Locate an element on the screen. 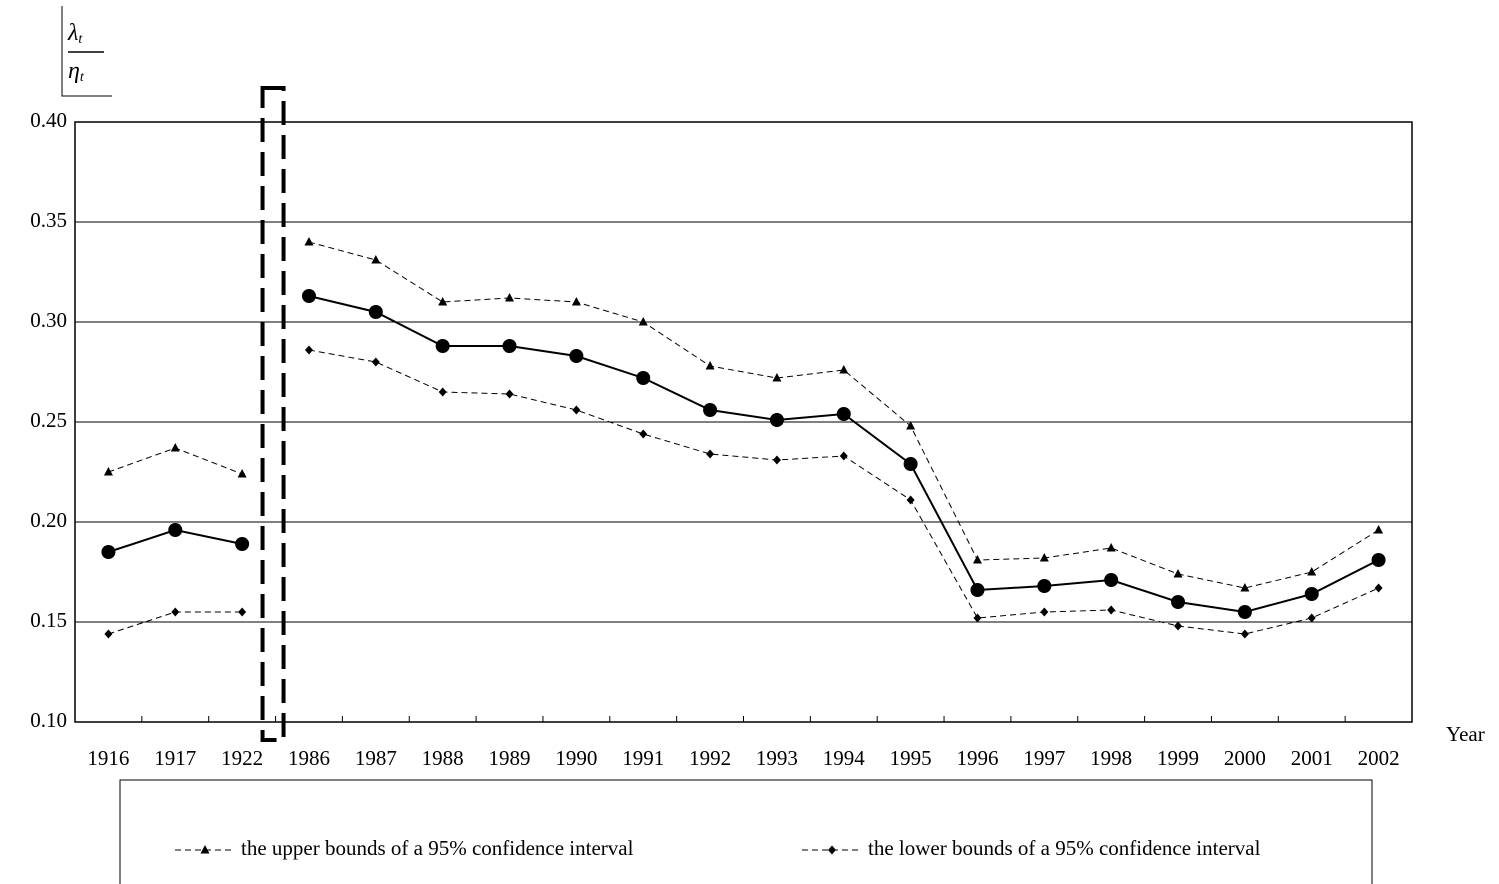  ylabel-numerator: λt is located at coordinates (75, 34).